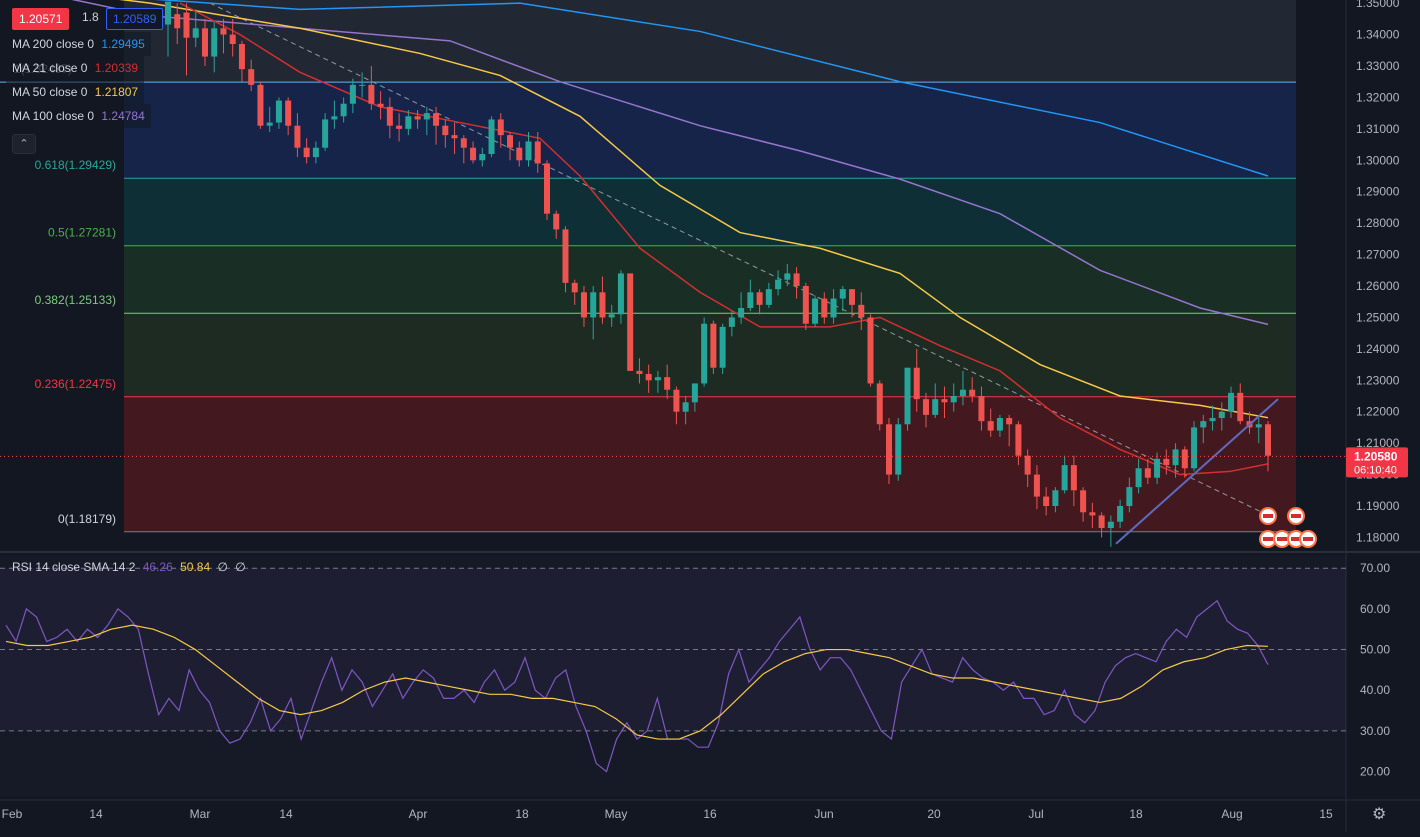  Describe the element at coordinates (240, 567) in the screenshot. I see `rsi-extra2: ∅` at that location.